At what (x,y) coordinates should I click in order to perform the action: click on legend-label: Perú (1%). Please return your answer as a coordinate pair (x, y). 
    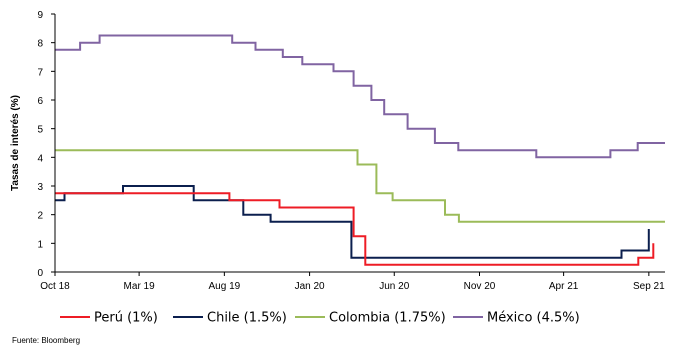
    Looking at the image, I should click on (126, 318).